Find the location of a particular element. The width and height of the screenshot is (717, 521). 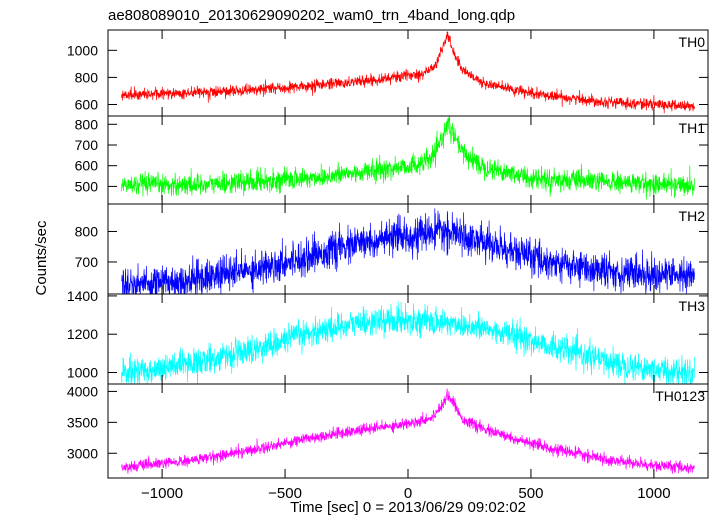

x-tick-label: 1000 is located at coordinates (653, 493).